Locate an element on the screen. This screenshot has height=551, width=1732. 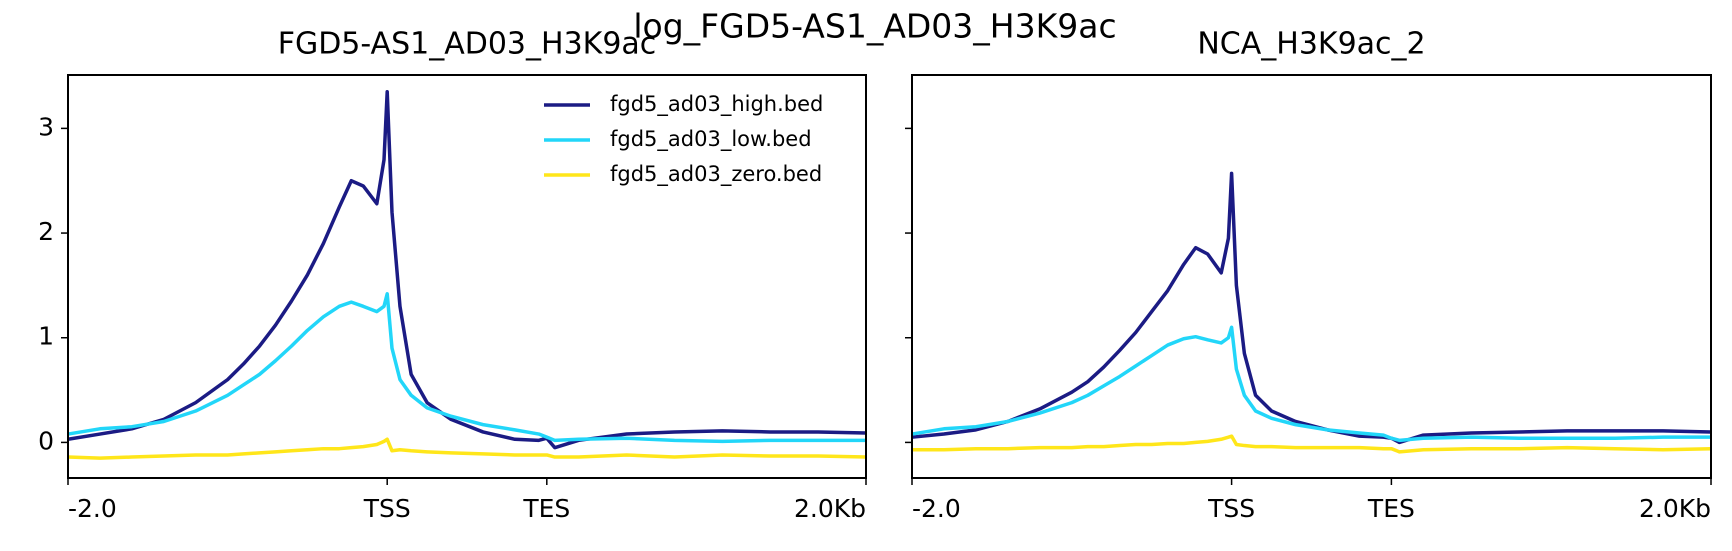
y-tick-label: 2 is located at coordinates (46, 231).